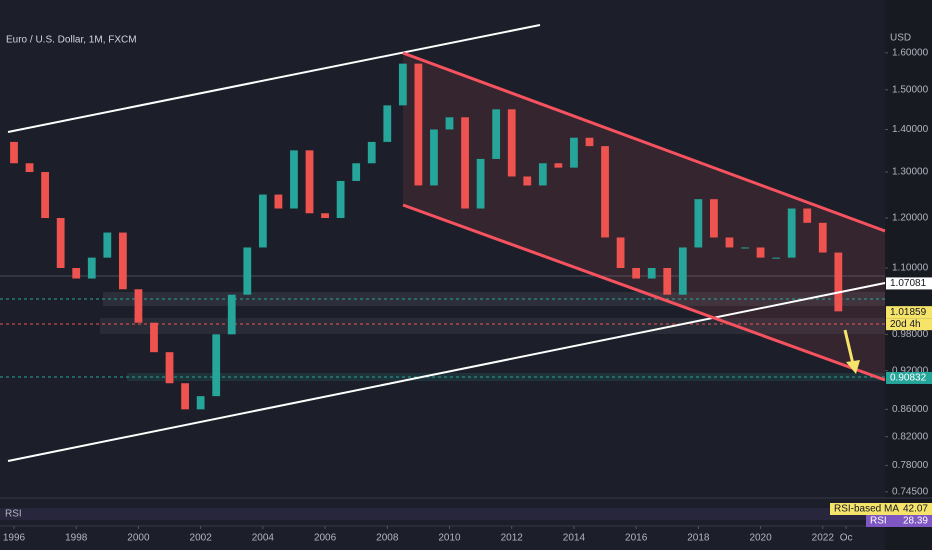  I want to click on y-tick-label: 0.98000, so click(910, 334).